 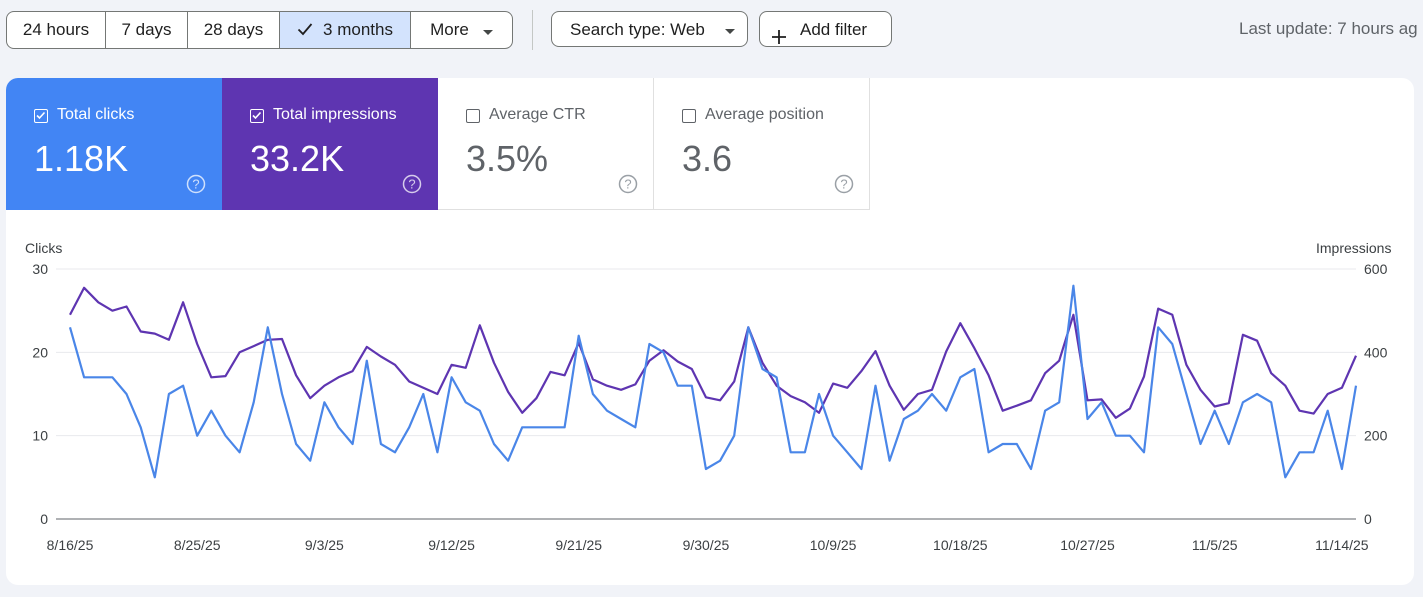 I want to click on metric-tile-average-ctr: Average CTR 3.5% ?, so click(x=546, y=144).